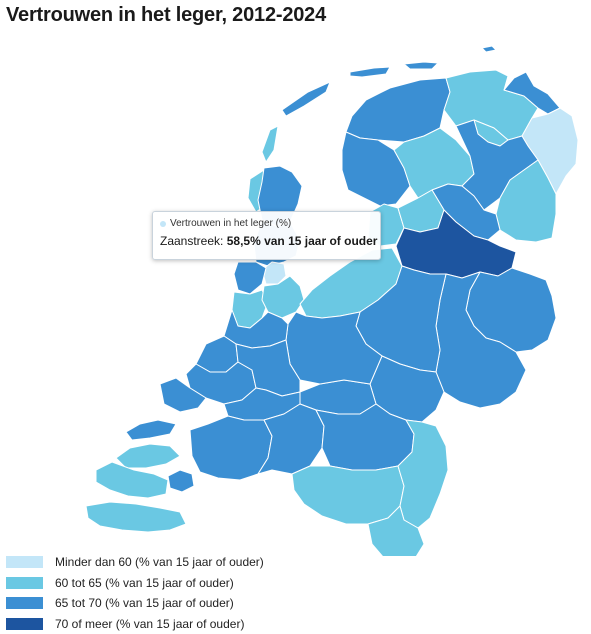 This screenshot has height=634, width=591. Describe the element at coordinates (230, 223) in the screenshot. I see `tooltip-series-label: Vertrouwen in het leger (%)` at that location.